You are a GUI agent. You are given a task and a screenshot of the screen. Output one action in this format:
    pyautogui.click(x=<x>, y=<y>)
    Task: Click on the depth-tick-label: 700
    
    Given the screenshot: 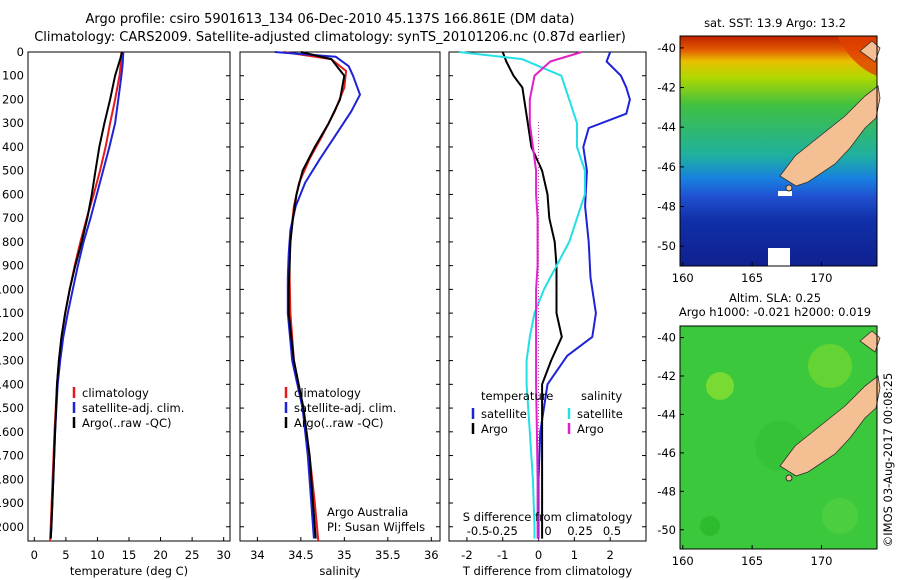 What is the action you would take?
    pyautogui.click(x=13, y=218)
    